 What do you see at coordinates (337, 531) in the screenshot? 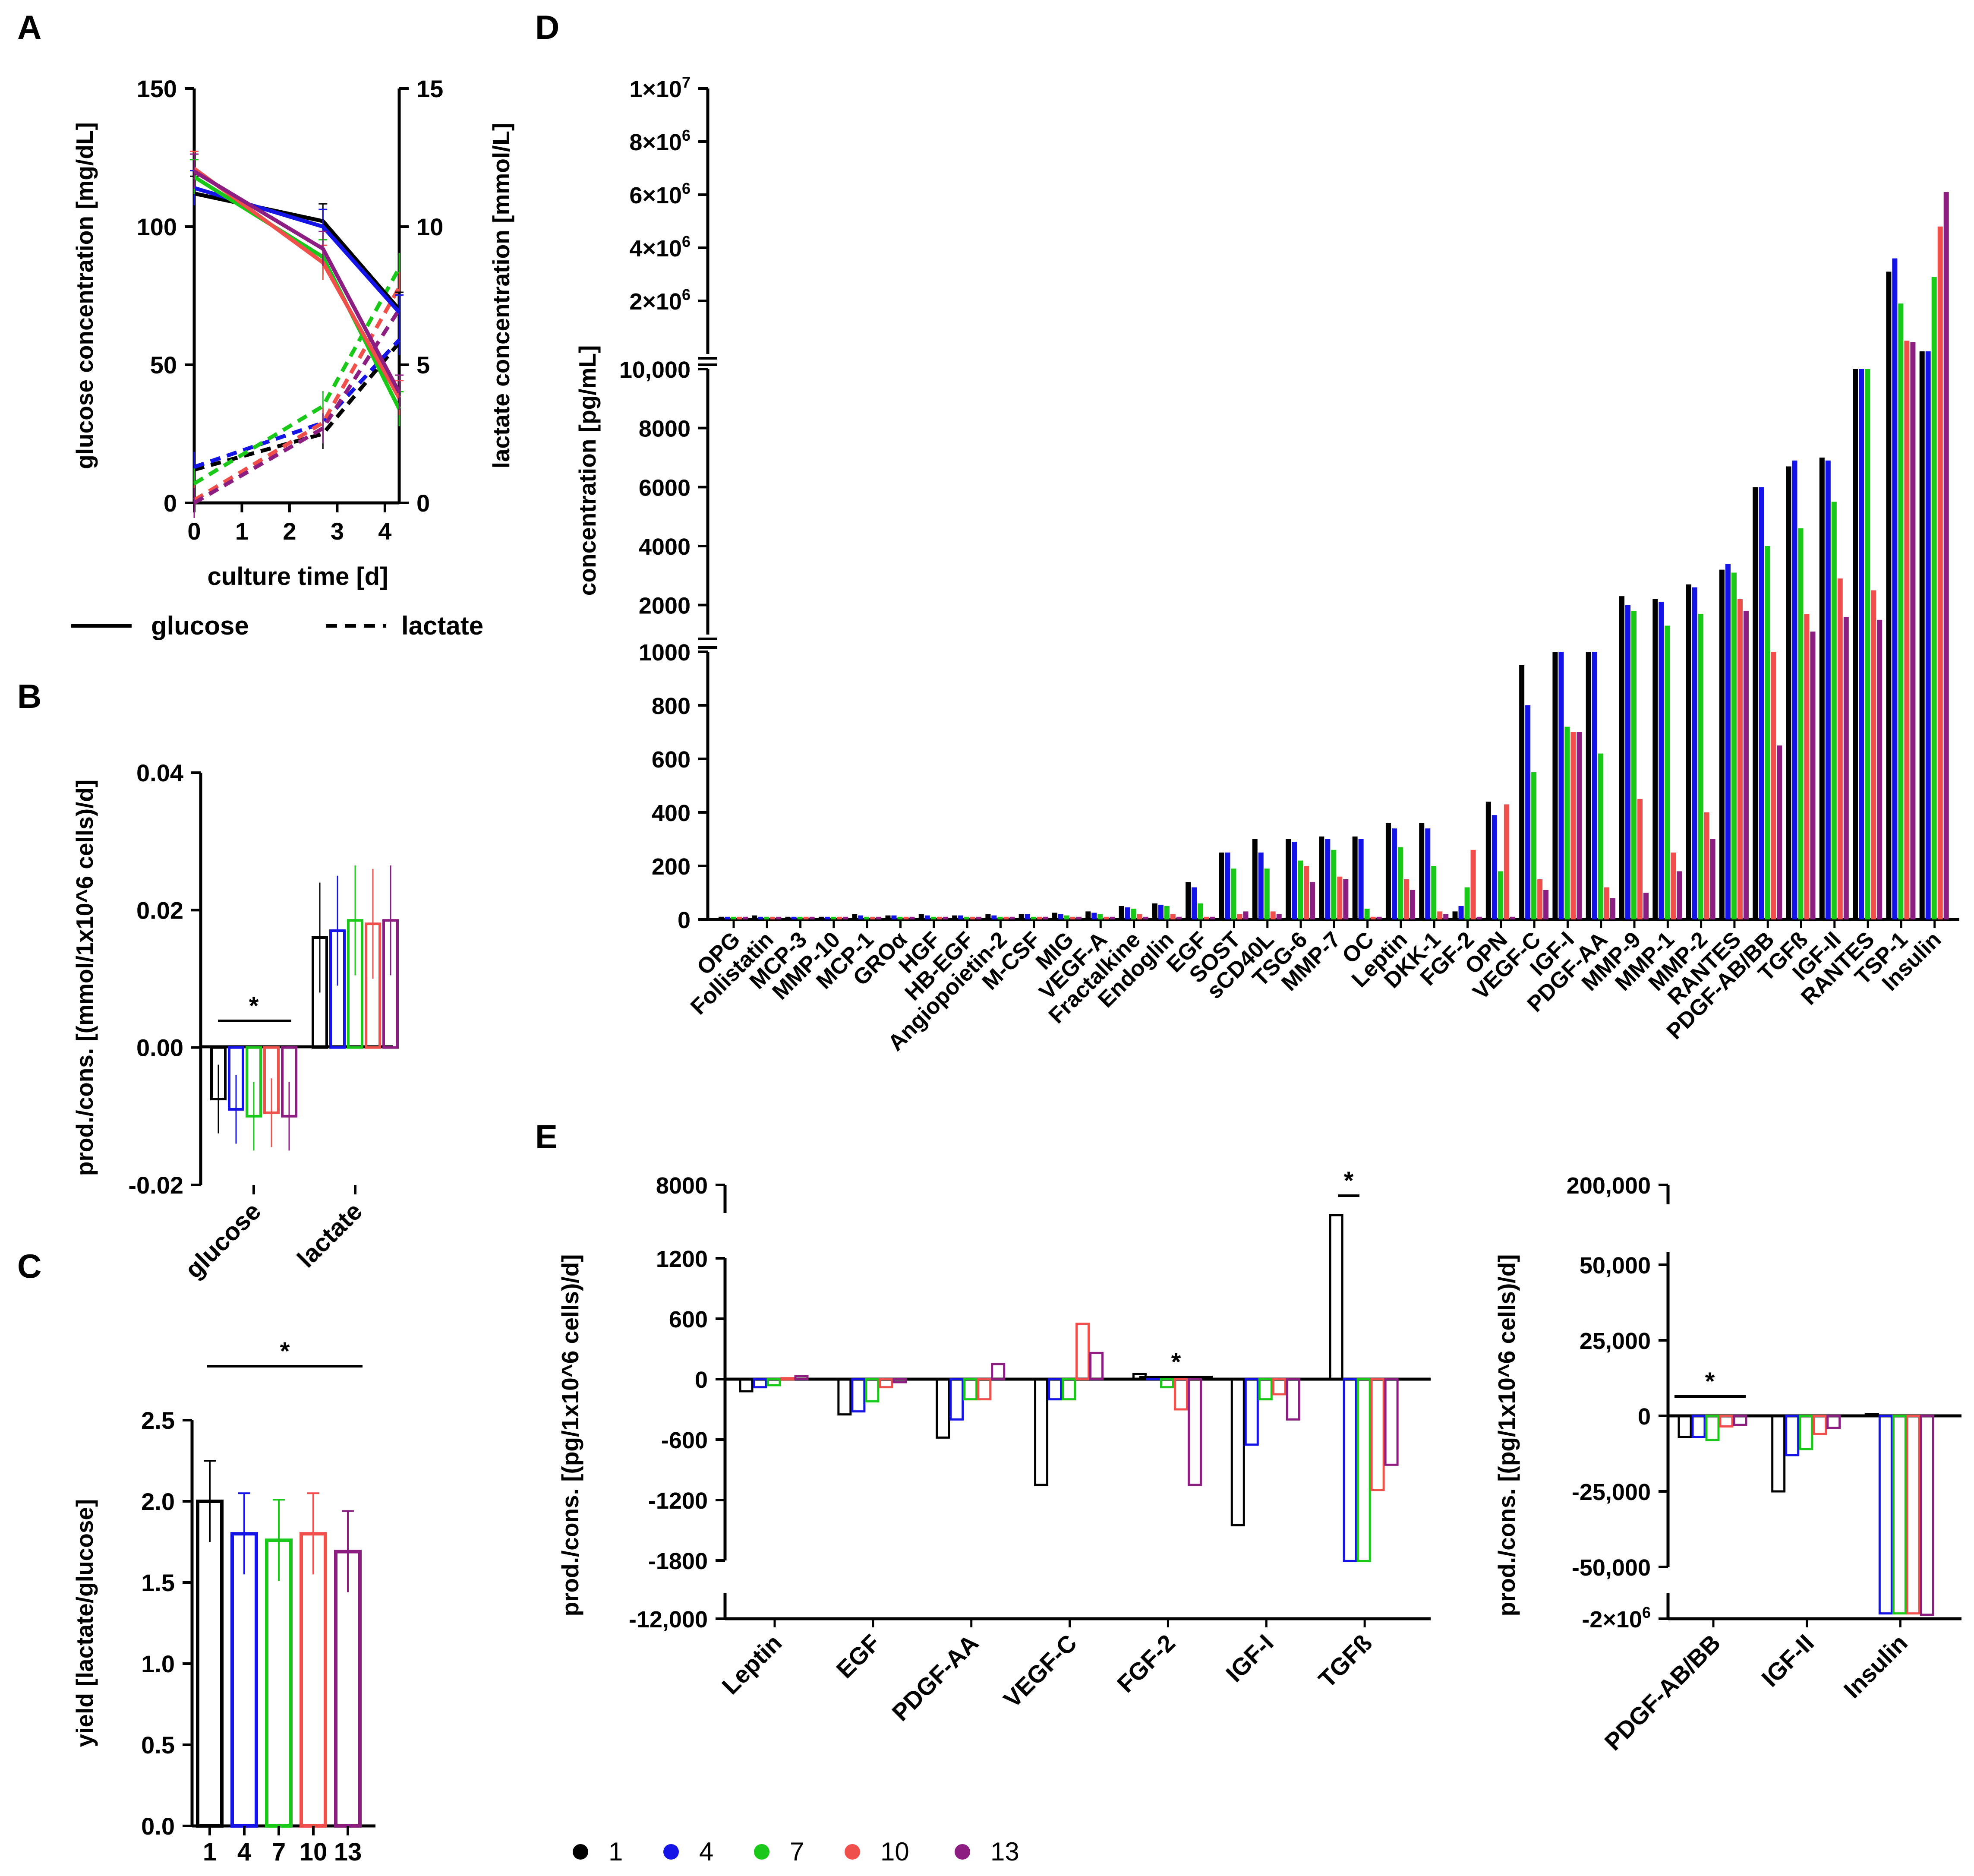
I see `a-x-tick-label: 3` at bounding box center [337, 531].